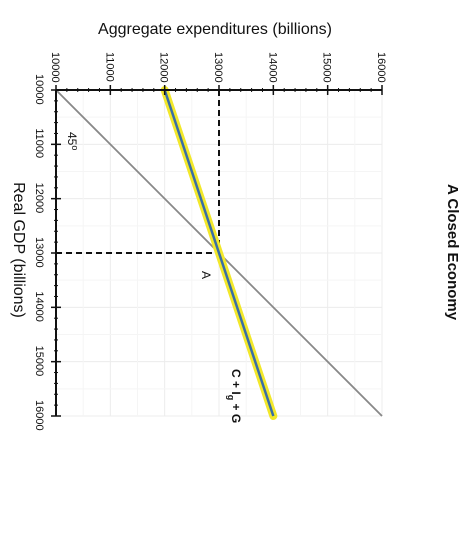 The image size is (464, 554). I want to click on ae-tick-label-14000: 14000, so click(272, 67).